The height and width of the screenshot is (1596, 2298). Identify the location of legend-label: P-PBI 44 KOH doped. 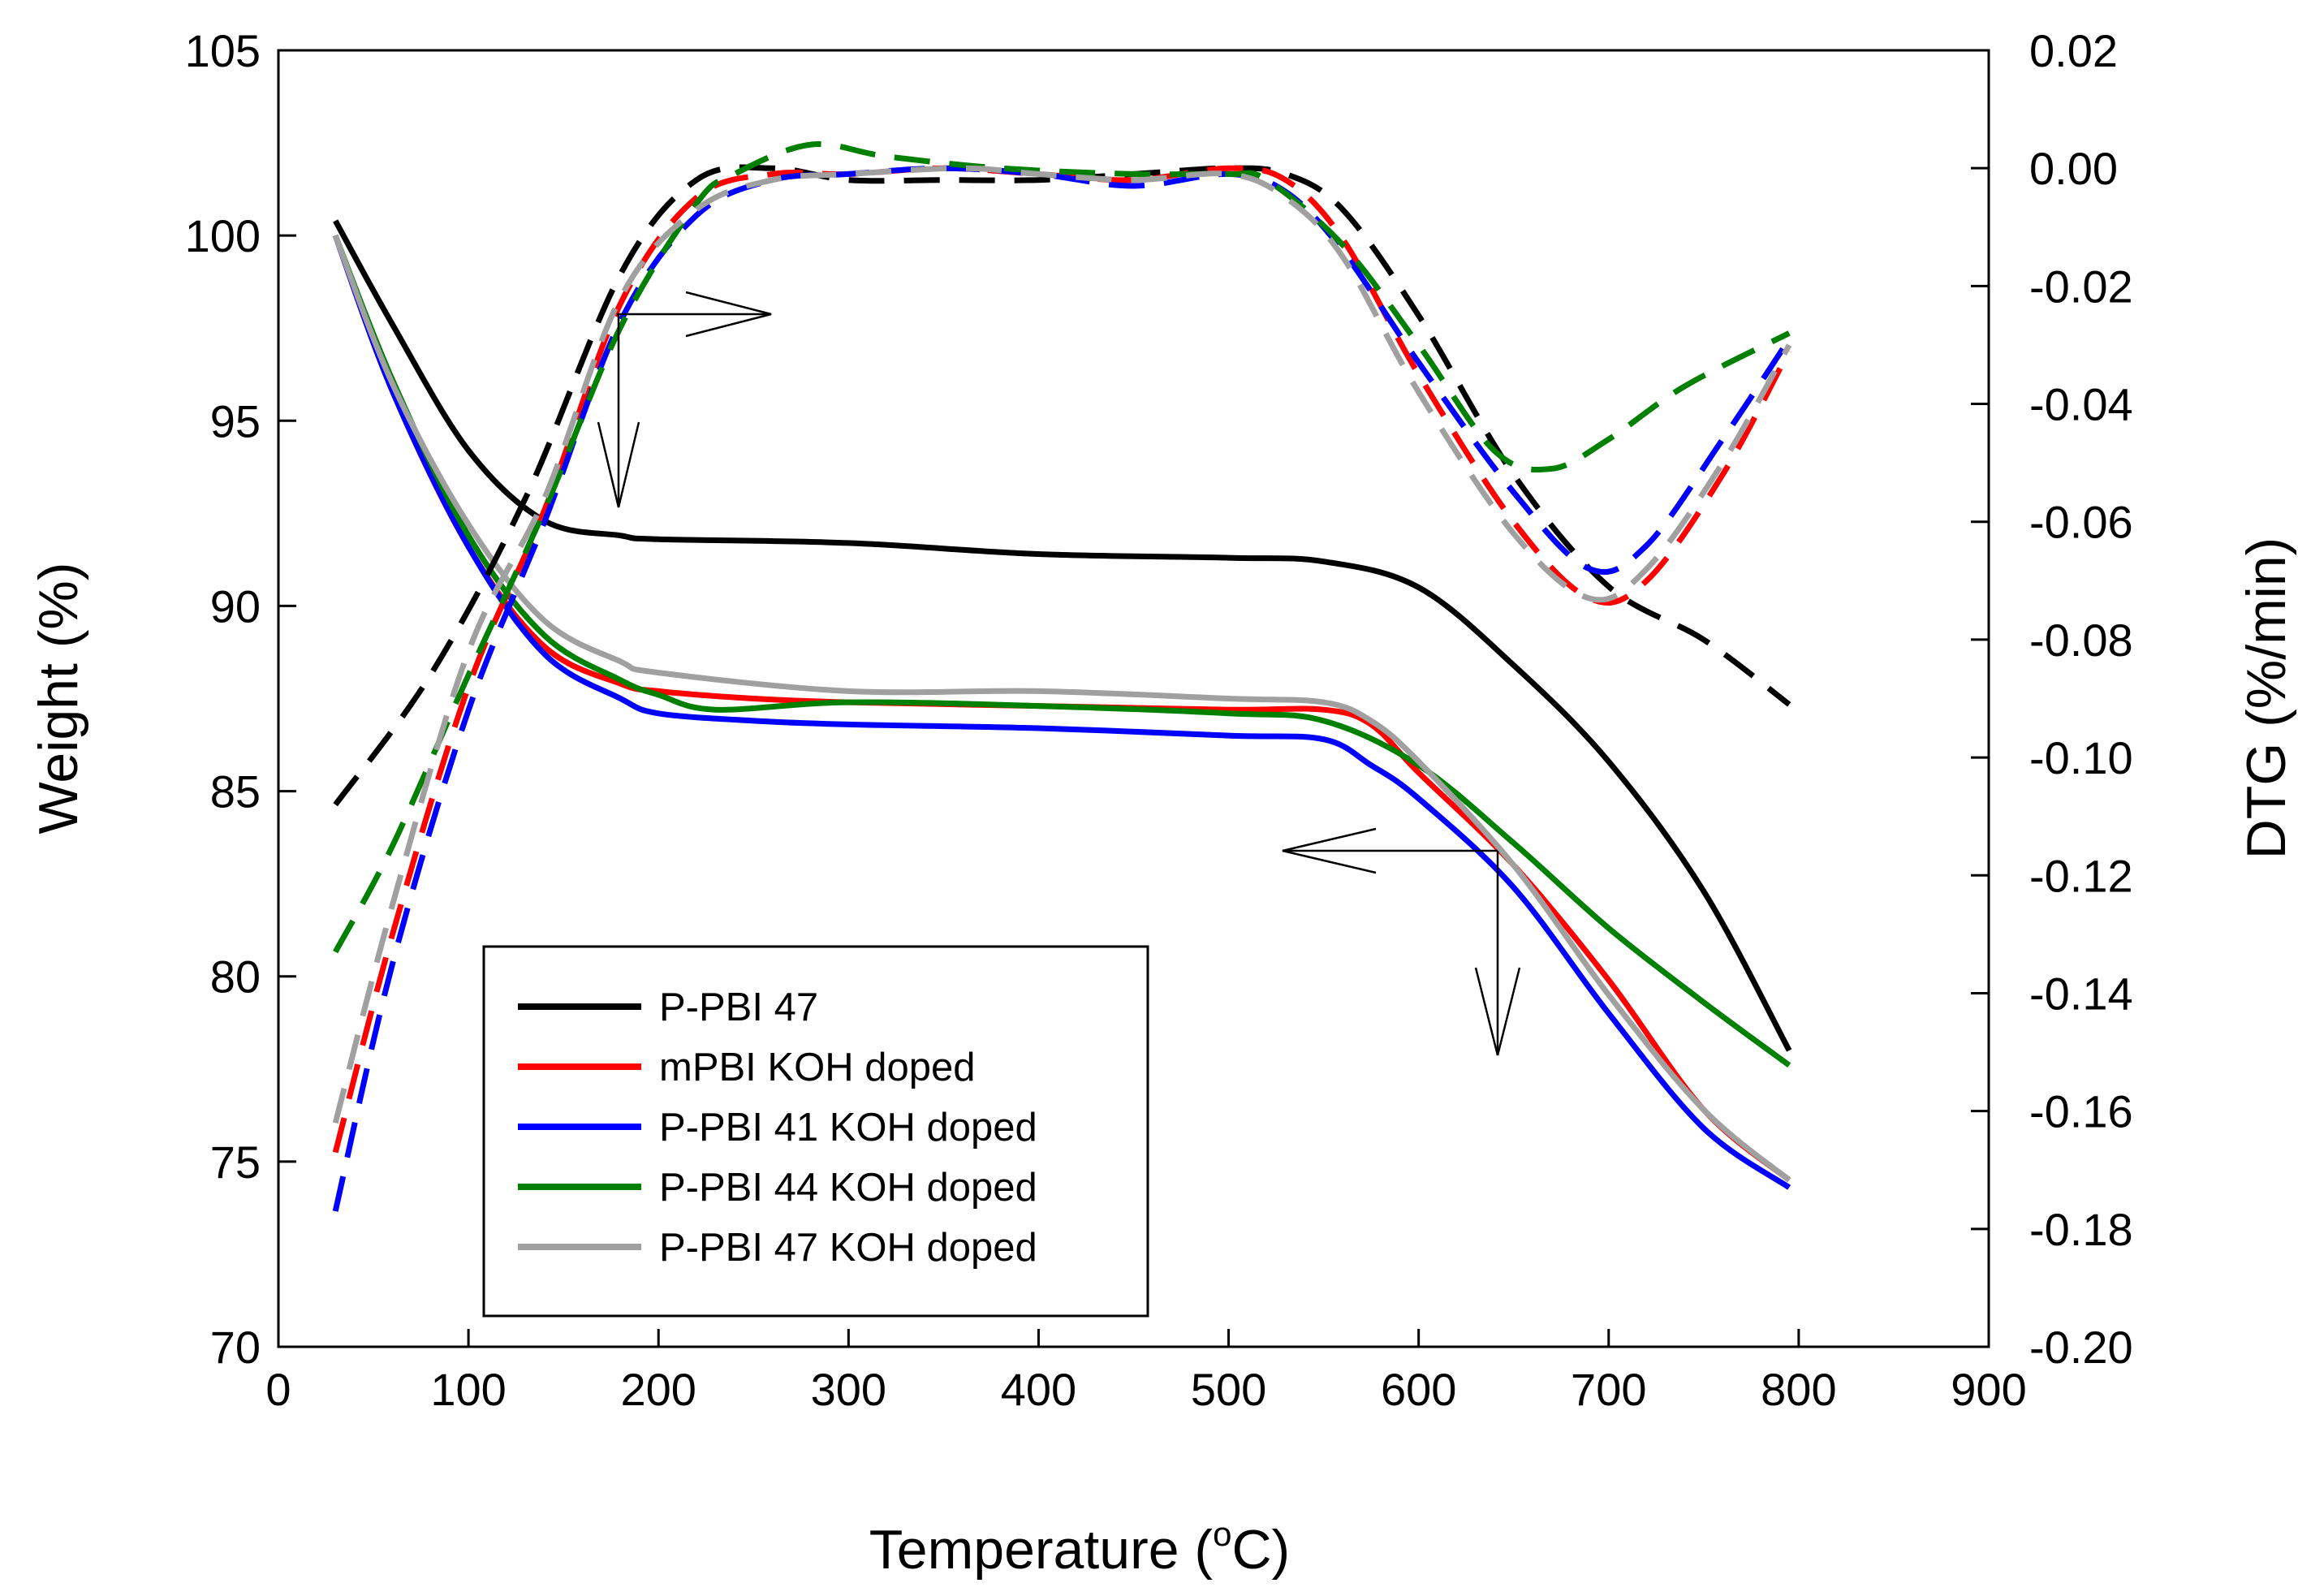
(848, 1188).